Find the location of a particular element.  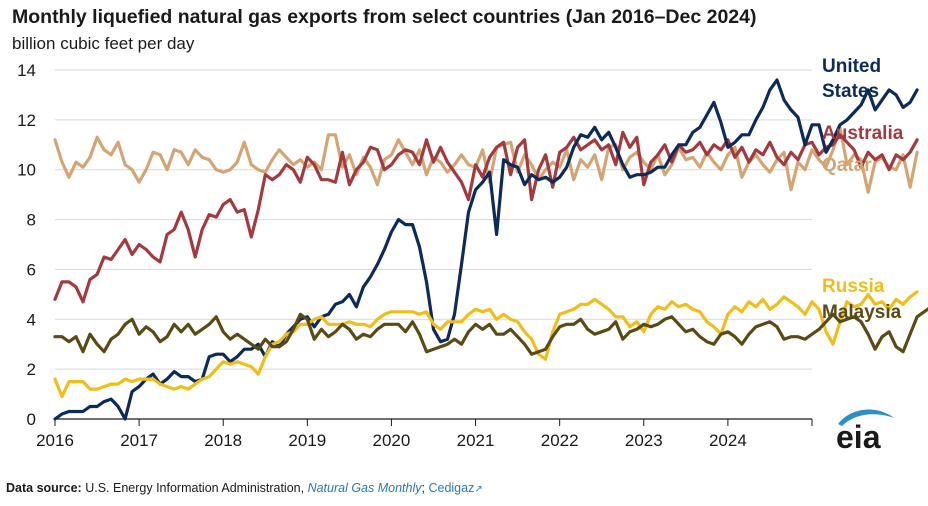

x-tick-label: 2022 is located at coordinates (560, 440).